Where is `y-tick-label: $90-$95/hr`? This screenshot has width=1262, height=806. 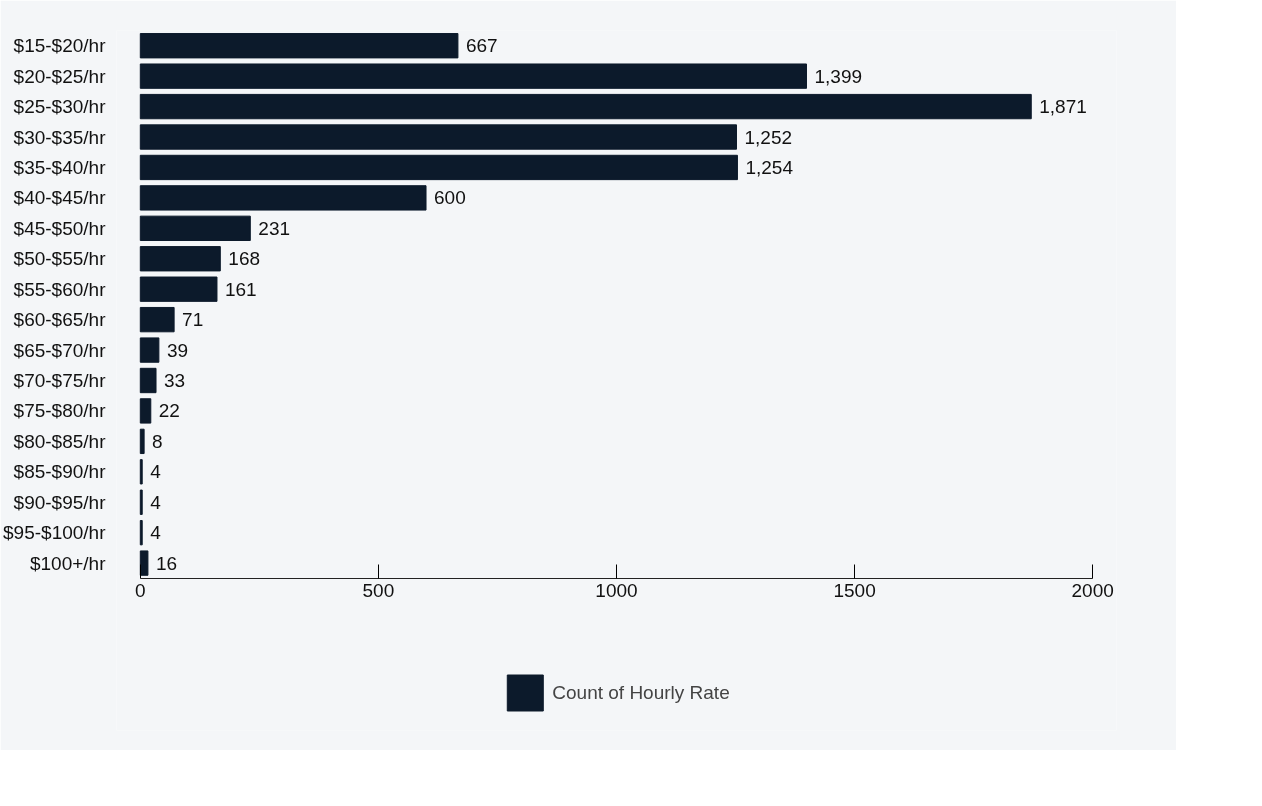
y-tick-label: $90-$95/hr is located at coordinates (60, 502).